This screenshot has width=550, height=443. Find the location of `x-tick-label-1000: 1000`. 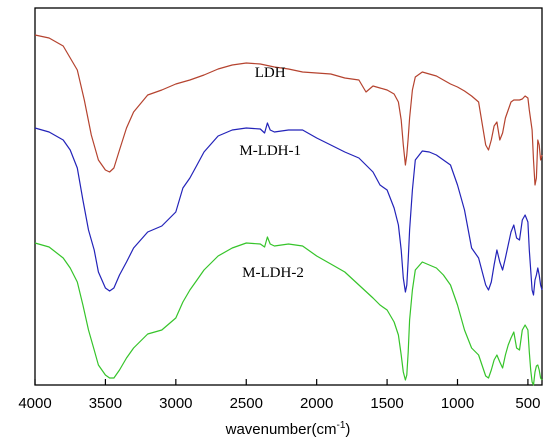

x-tick-label-1000: 1000 is located at coordinates (457, 403).